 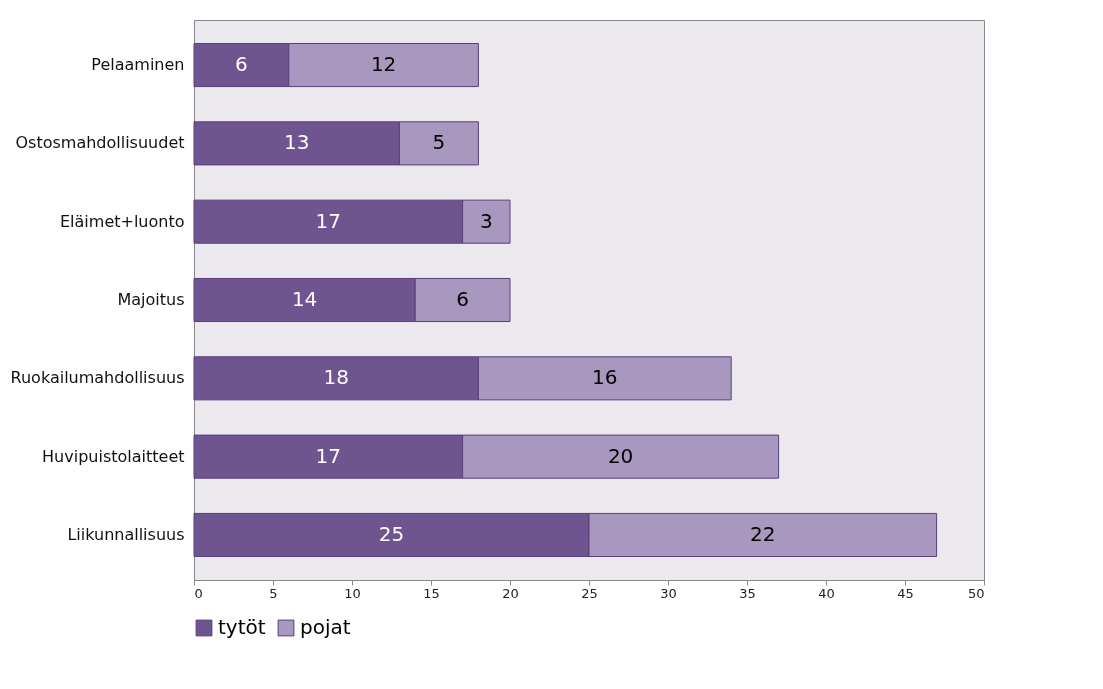 What do you see at coordinates (296, 142) in the screenshot?
I see `data-label: 13` at bounding box center [296, 142].